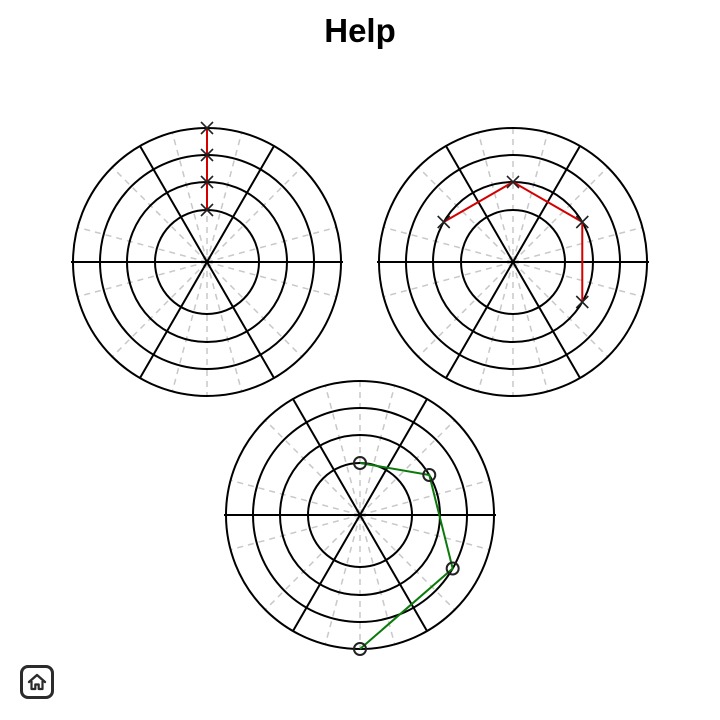 The image size is (720, 720). I want to click on home-icon, so click(37, 682).